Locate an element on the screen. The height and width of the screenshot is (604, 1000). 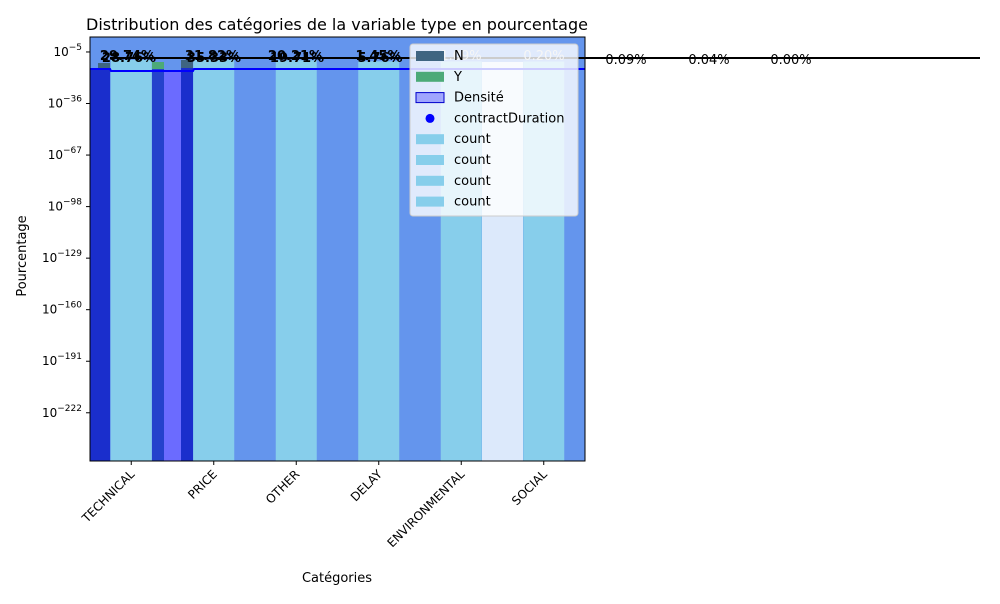
bar-value-label: 5.76% is located at coordinates (379, 58).